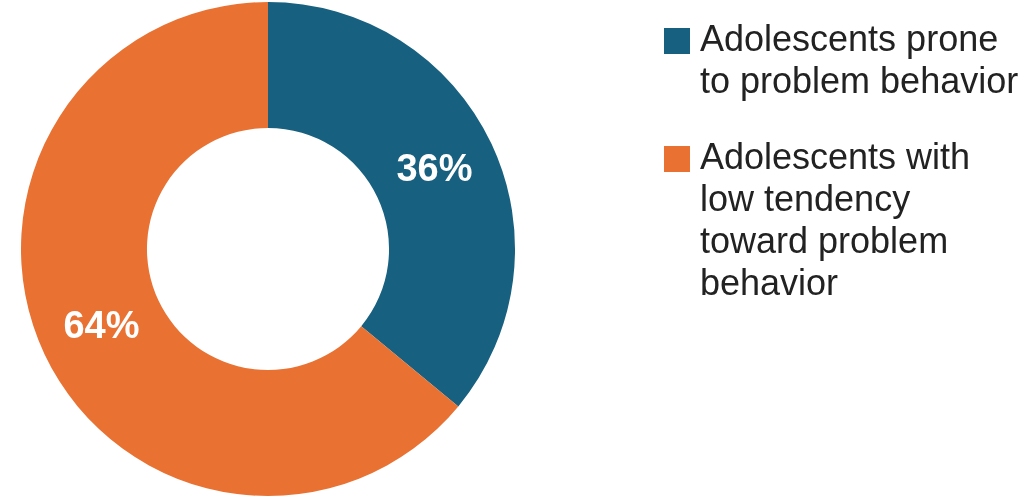  What do you see at coordinates (101, 324) in the screenshot?
I see `data-label: 64%` at bounding box center [101, 324].